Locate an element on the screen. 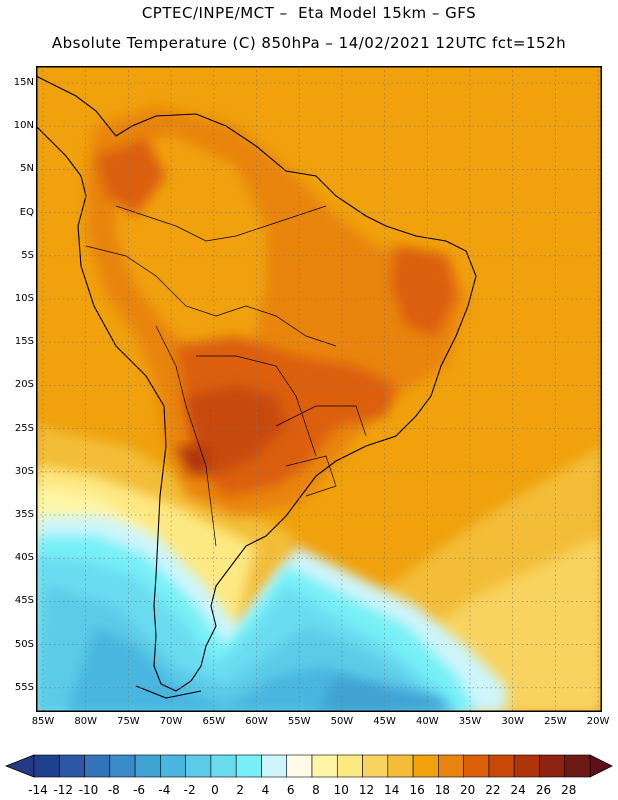 Image resolution: width=618 pixels, height=800 pixels. field-zone-18-amazon is located at coordinates (191, 251).